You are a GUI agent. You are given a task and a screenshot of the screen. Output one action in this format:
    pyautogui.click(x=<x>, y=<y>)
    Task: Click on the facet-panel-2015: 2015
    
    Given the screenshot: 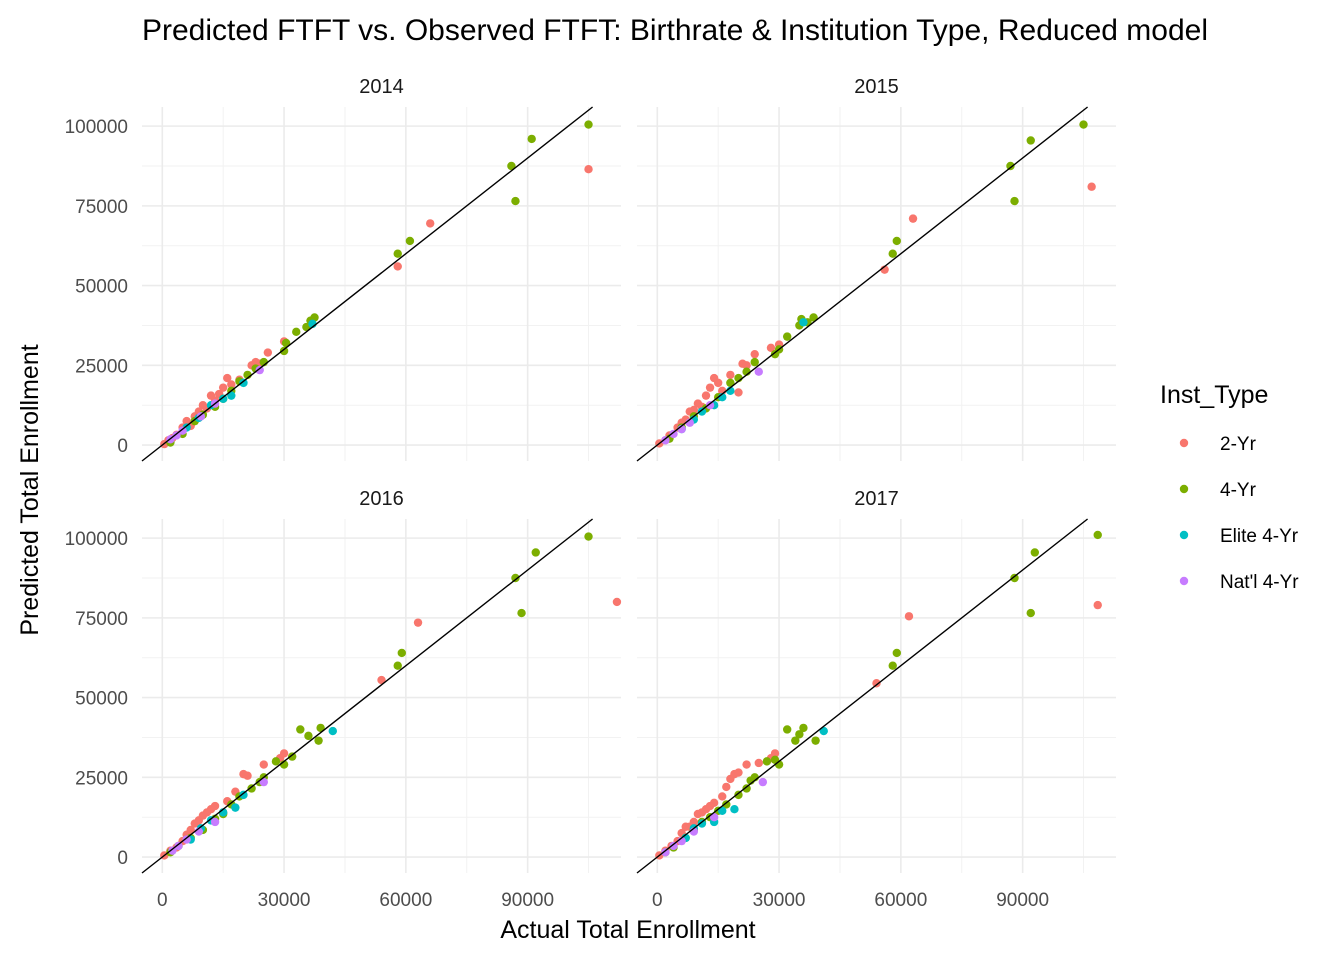 What is the action you would take?
    pyautogui.click(x=876, y=269)
    